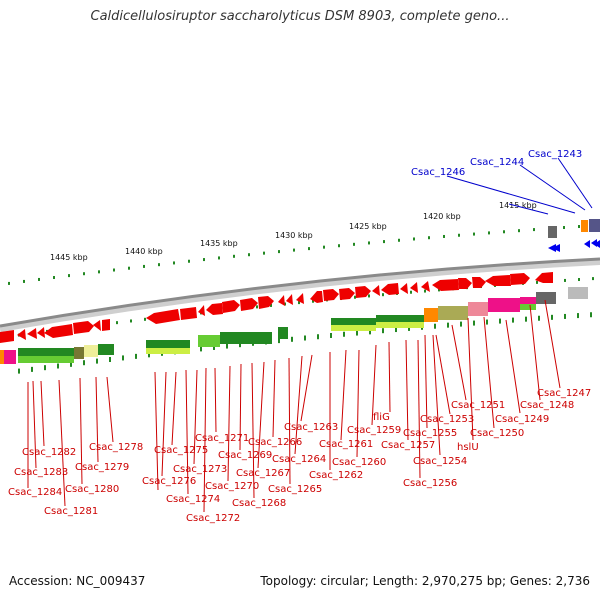  I want to click on gene-label: Csac_1257, so click(408, 445).